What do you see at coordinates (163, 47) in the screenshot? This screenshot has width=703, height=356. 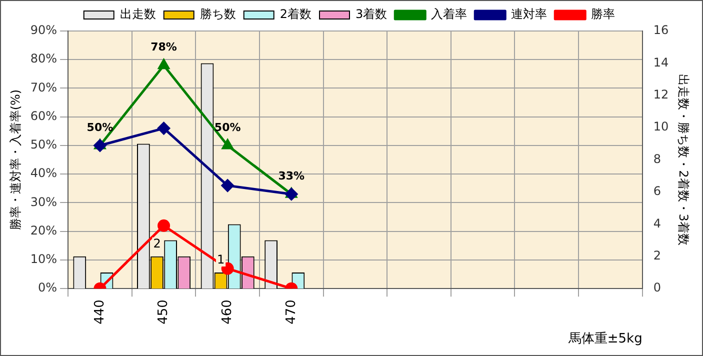 I see `data-label: 78%` at bounding box center [163, 47].